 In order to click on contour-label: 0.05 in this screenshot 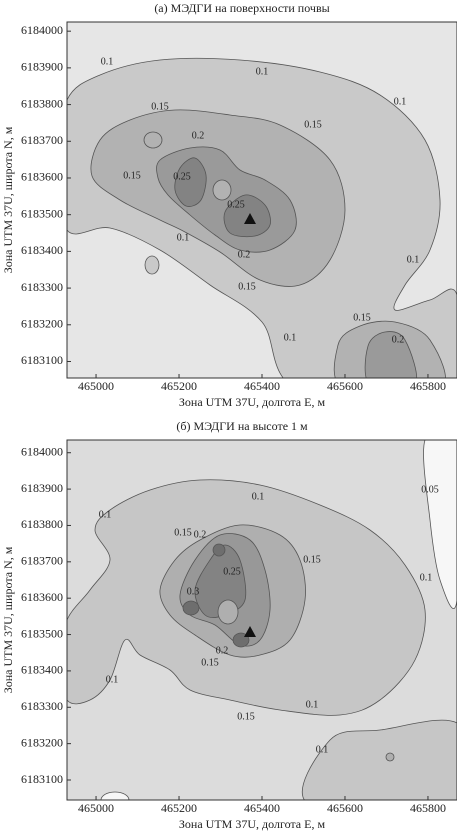, I will do `click(430, 489)`.